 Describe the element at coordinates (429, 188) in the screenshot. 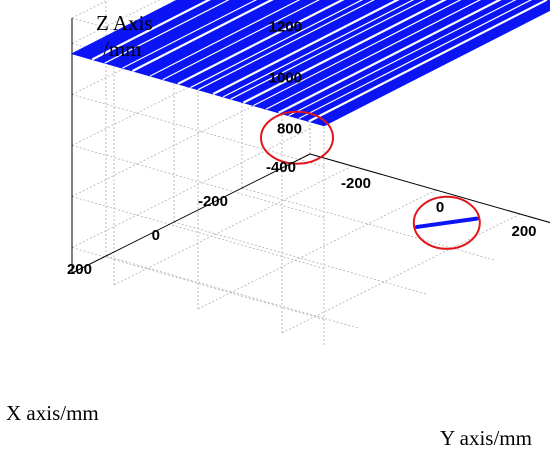

I see `y-axis-line` at that location.